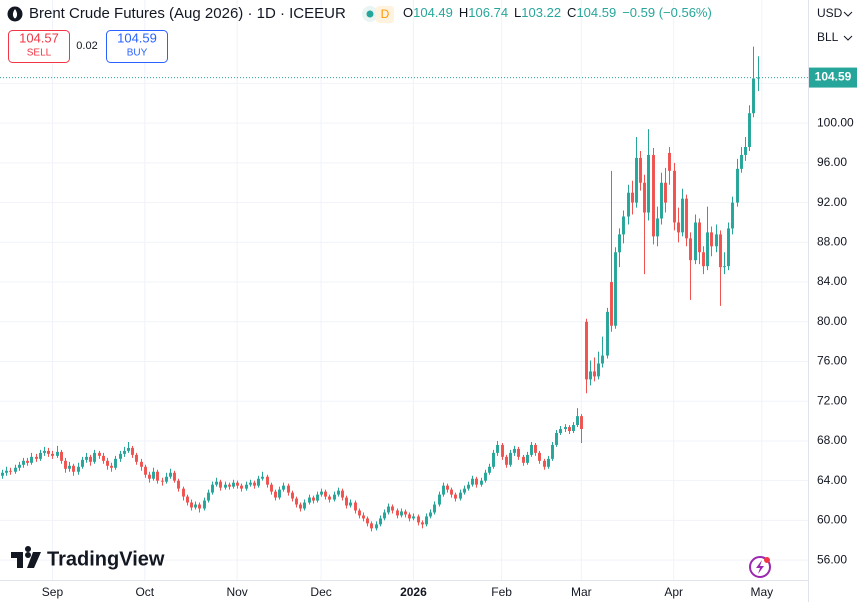 This screenshot has height=602, width=857. I want to click on unit: BLL, so click(828, 37).